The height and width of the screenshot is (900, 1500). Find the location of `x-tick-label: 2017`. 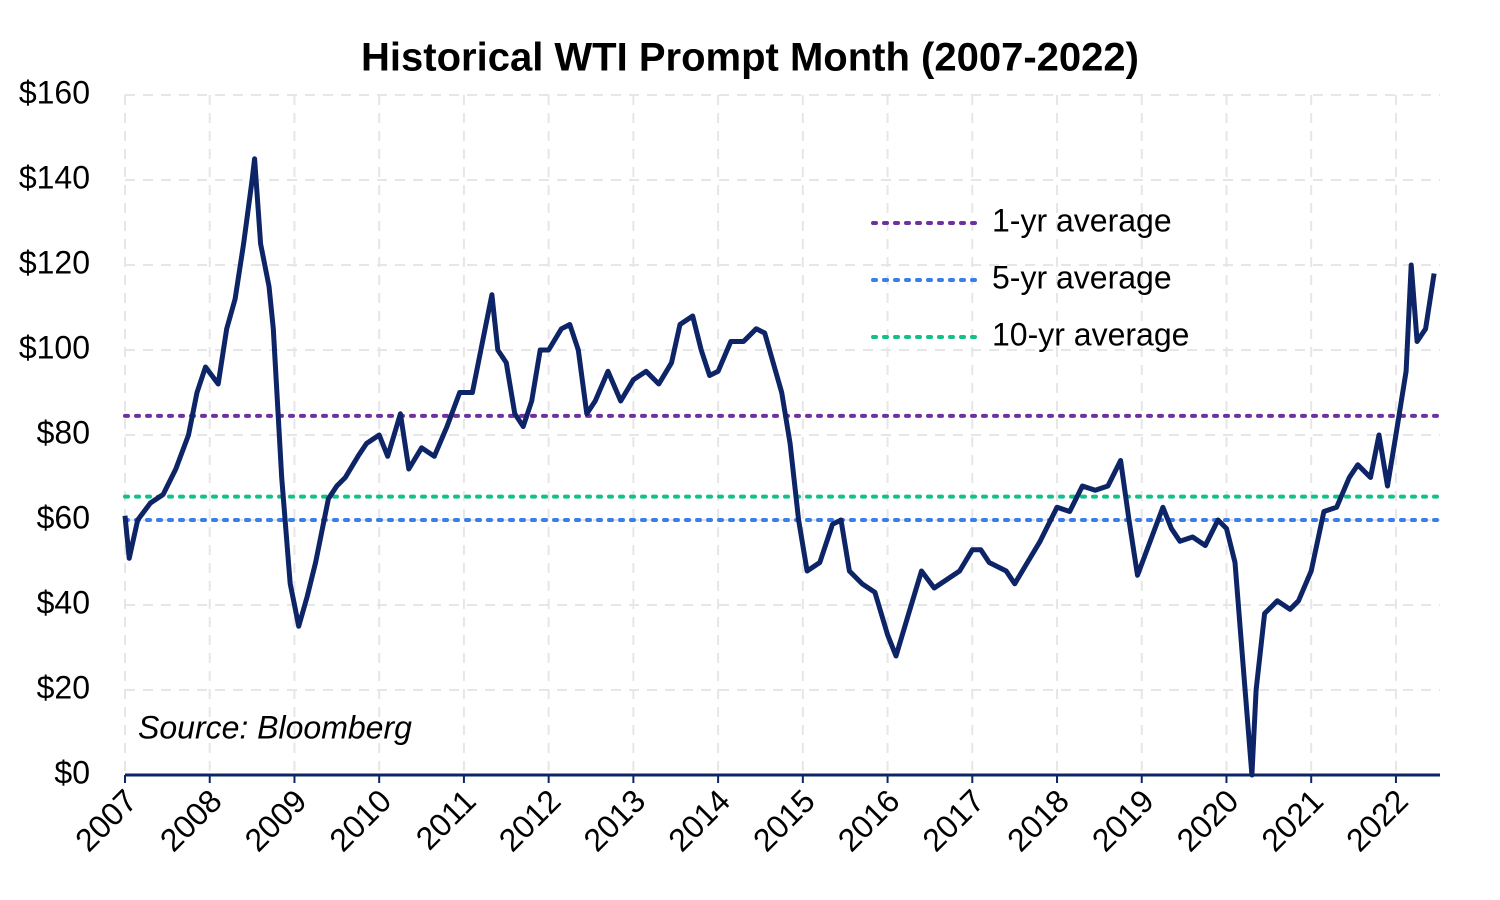

x-tick-label: 2017 is located at coordinates (953, 820).